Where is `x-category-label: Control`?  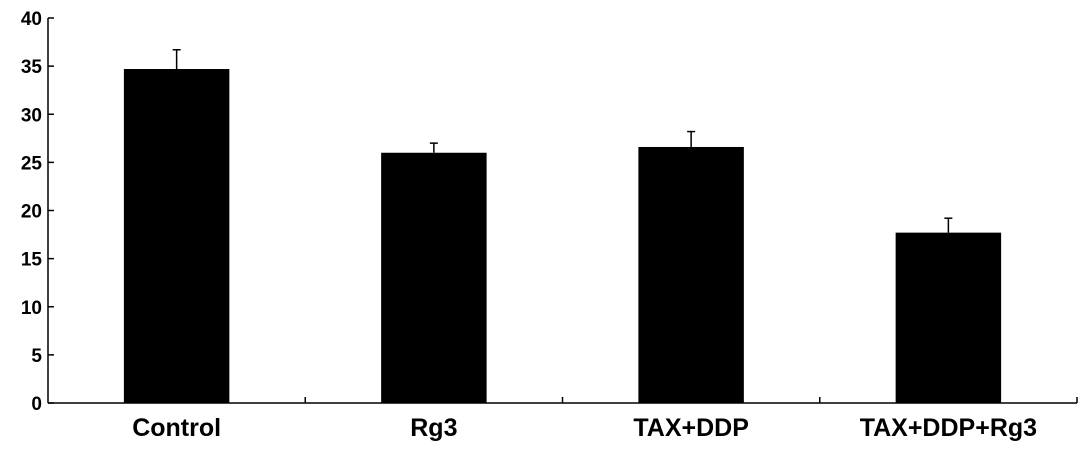
x-category-label: Control is located at coordinates (176, 428).